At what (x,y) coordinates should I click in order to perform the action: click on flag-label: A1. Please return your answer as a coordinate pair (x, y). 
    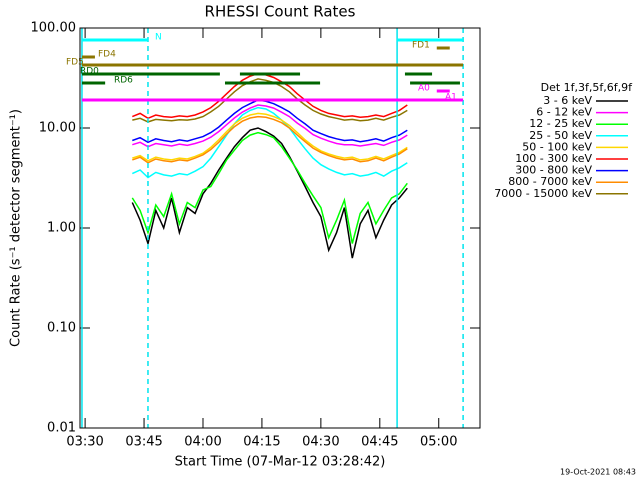
    Looking at the image, I should click on (451, 98).